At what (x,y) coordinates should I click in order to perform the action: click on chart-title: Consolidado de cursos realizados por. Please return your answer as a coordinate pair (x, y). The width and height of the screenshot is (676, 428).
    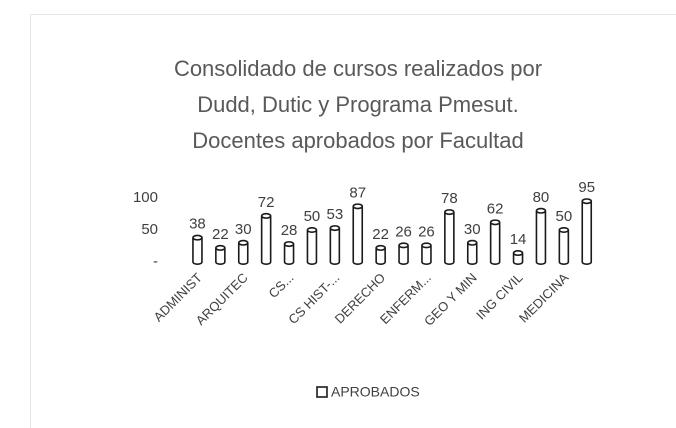
    Looking at the image, I should click on (358, 68).